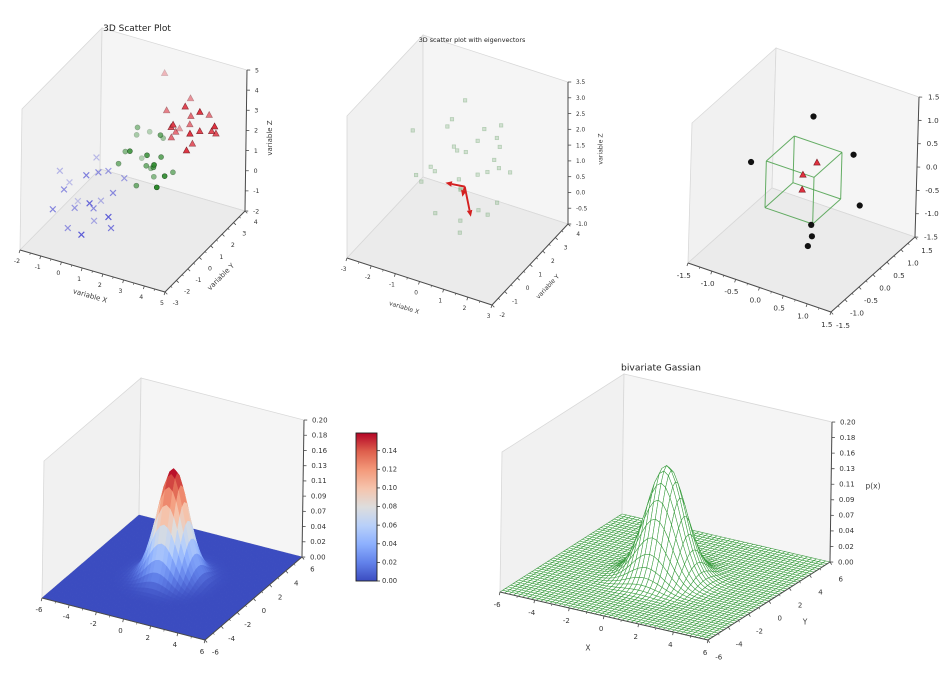 The height and width of the screenshot is (679, 951). I want to click on x-tick-label: 0.5, so click(778, 307).